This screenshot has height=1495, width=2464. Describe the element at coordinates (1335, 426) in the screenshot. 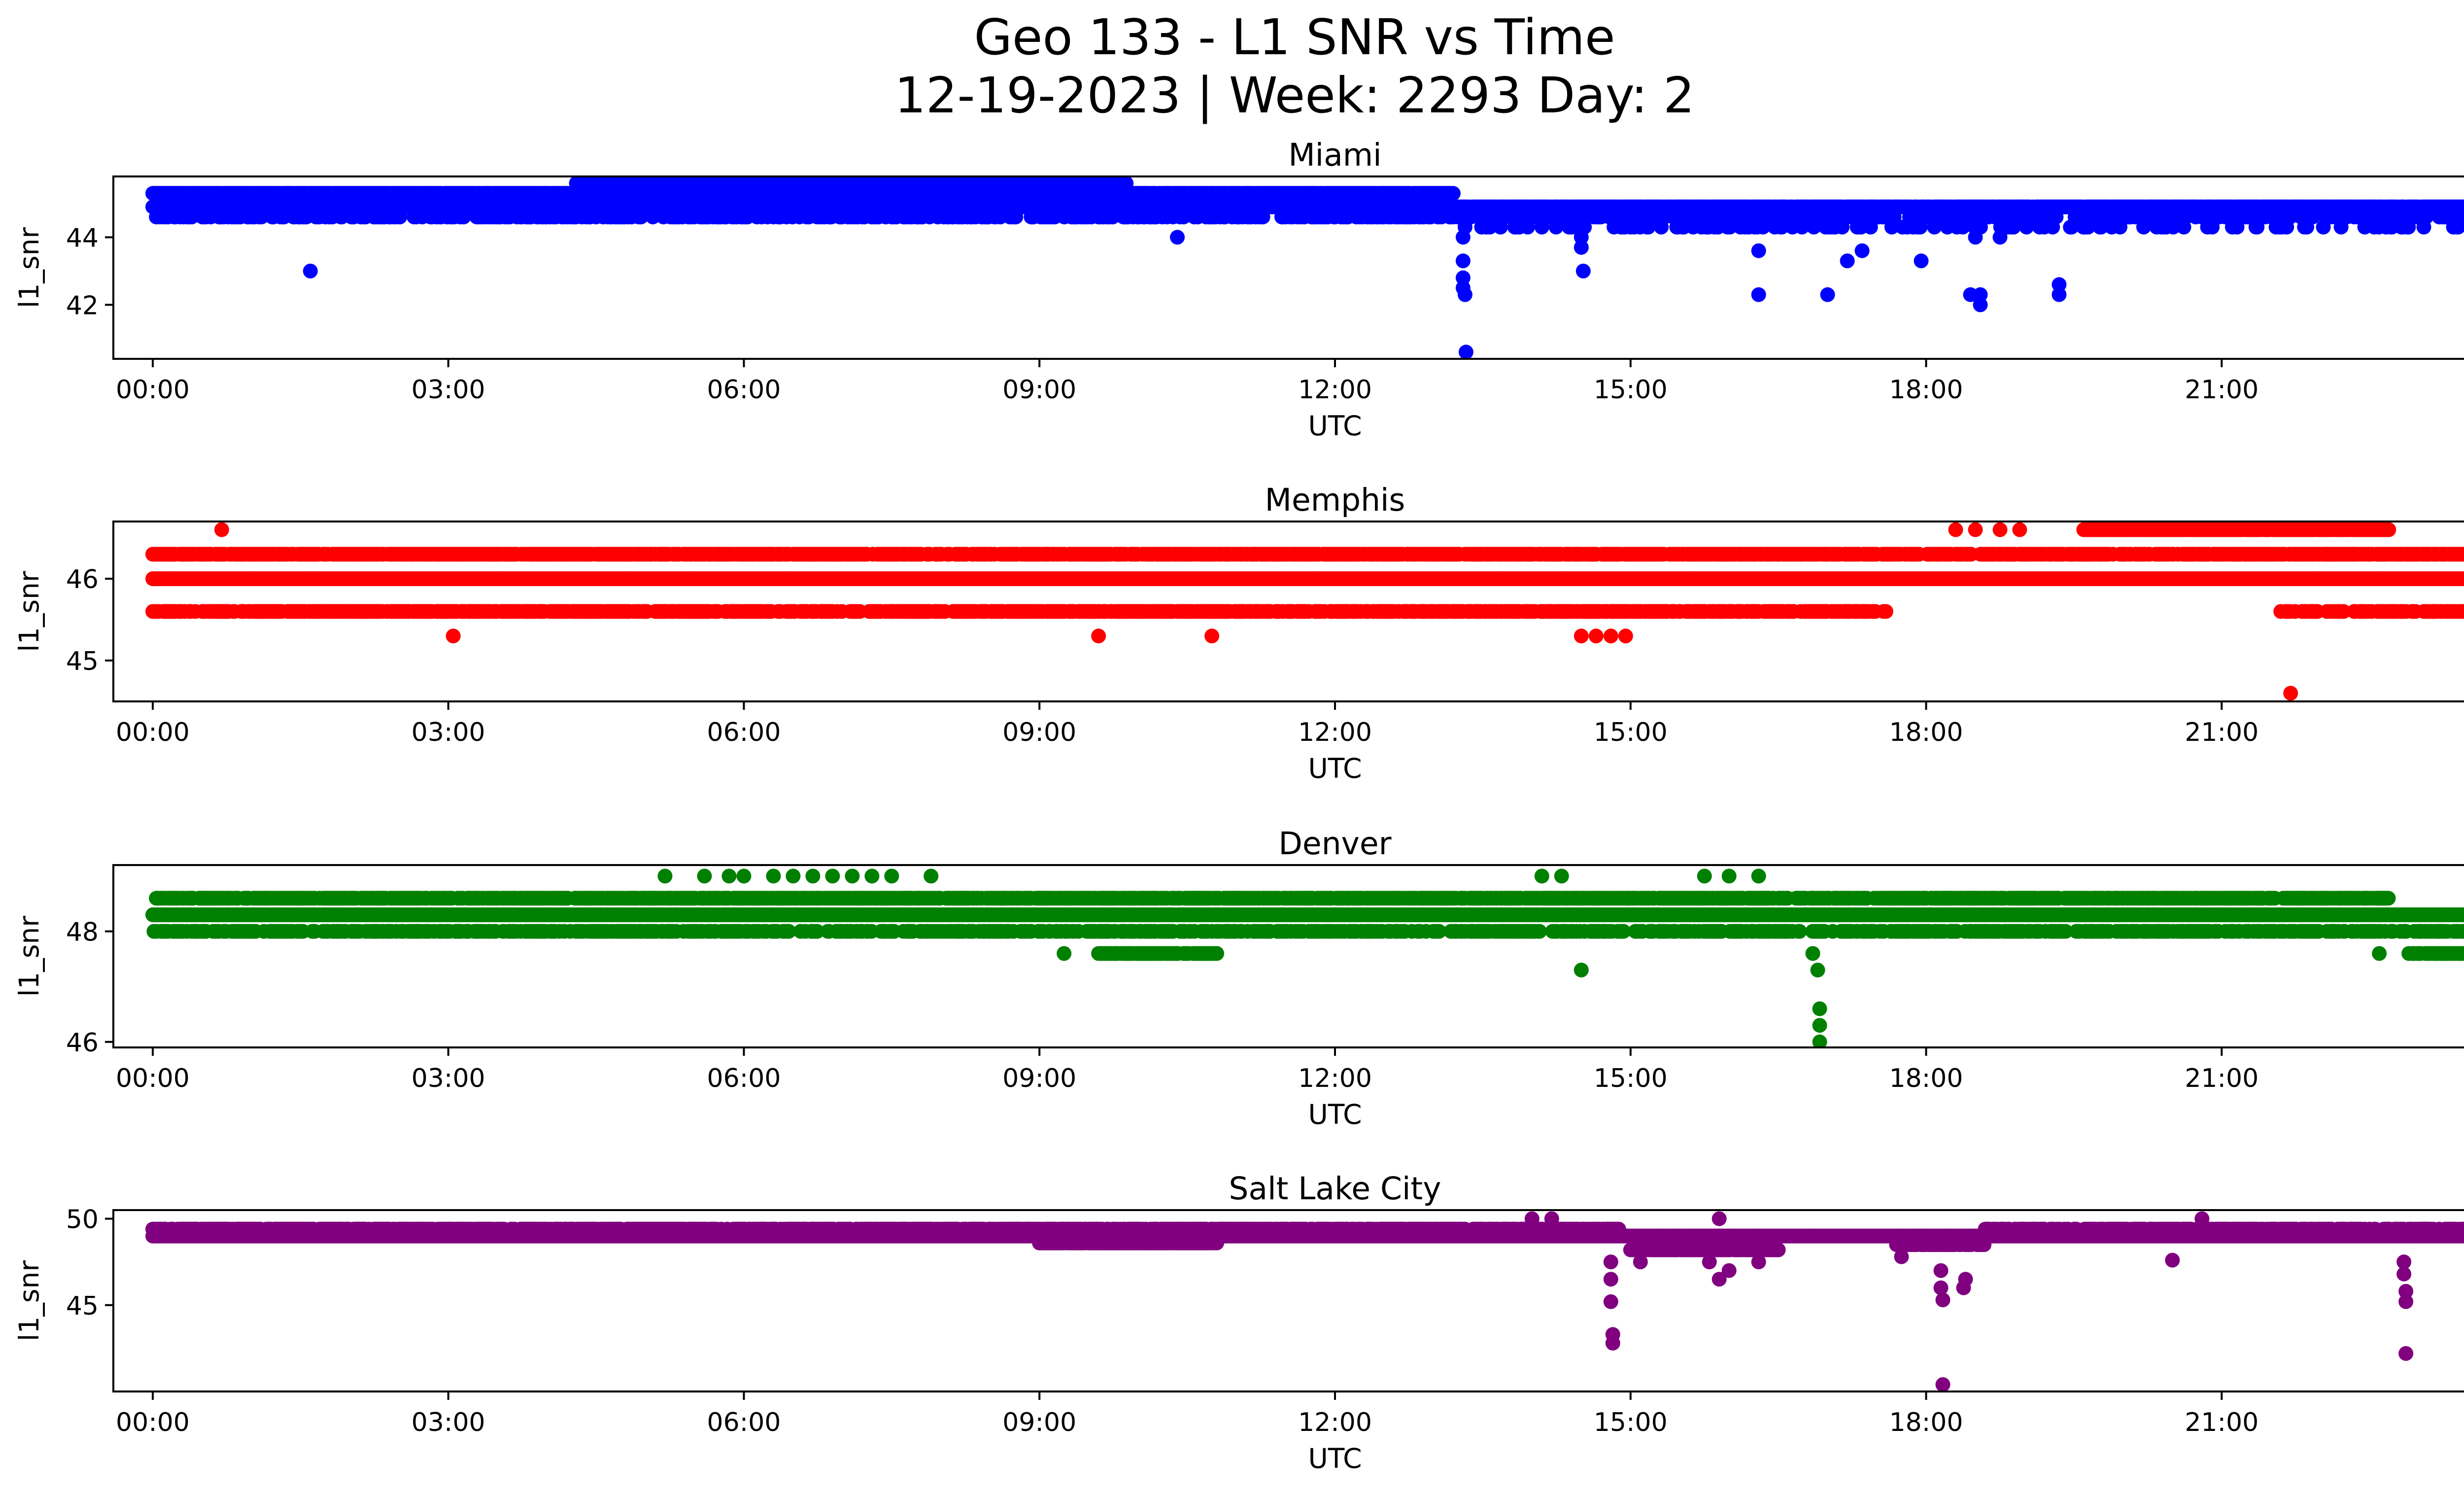

I see `x-axis-label: UTC` at that location.